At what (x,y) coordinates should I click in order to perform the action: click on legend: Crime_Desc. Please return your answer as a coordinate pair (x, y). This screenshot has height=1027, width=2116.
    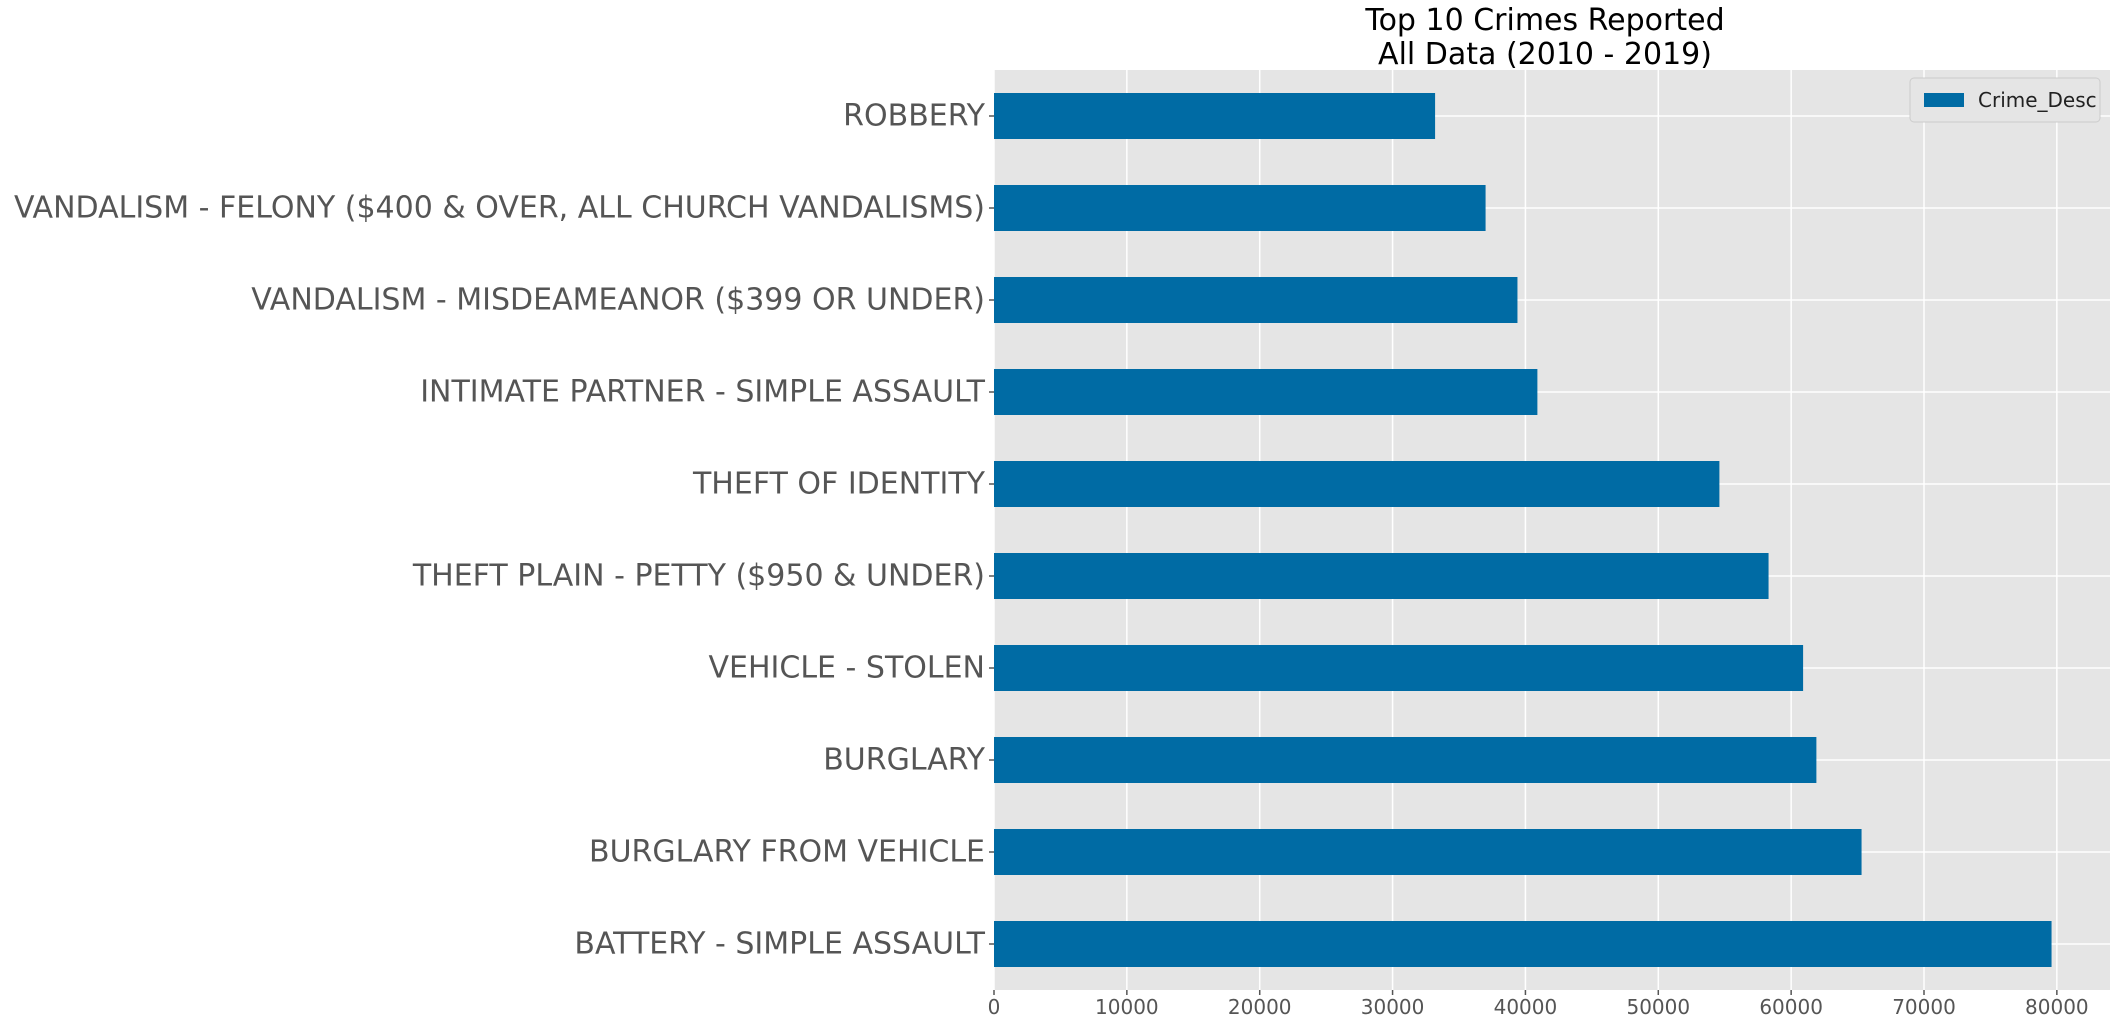
    Looking at the image, I should click on (2005, 100).